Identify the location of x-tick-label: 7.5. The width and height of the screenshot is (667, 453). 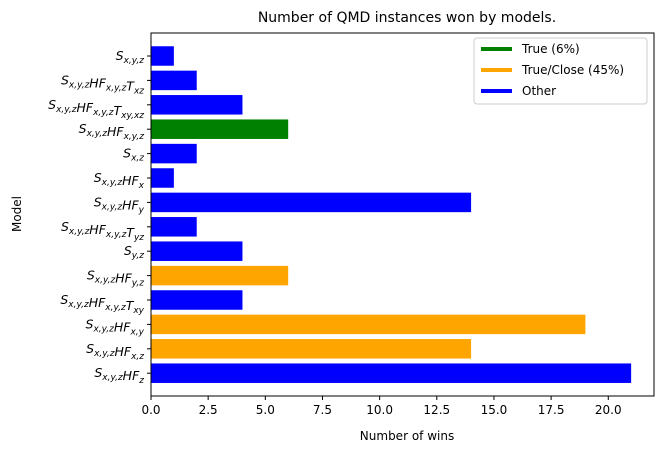
(322, 410).